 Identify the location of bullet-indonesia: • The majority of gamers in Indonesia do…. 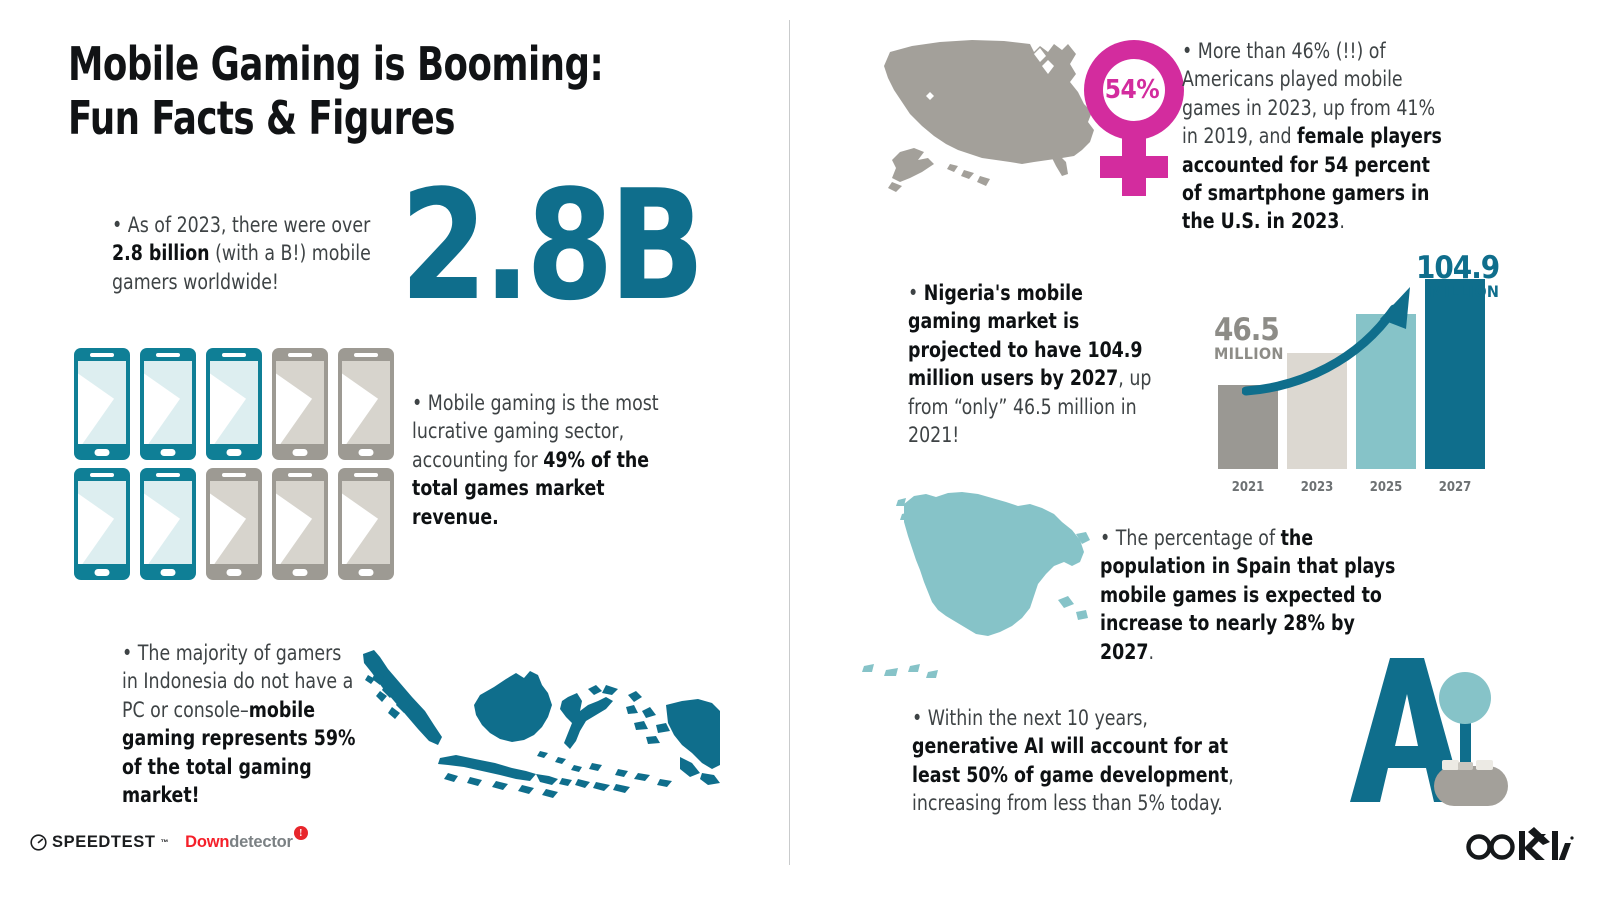
(239, 725).